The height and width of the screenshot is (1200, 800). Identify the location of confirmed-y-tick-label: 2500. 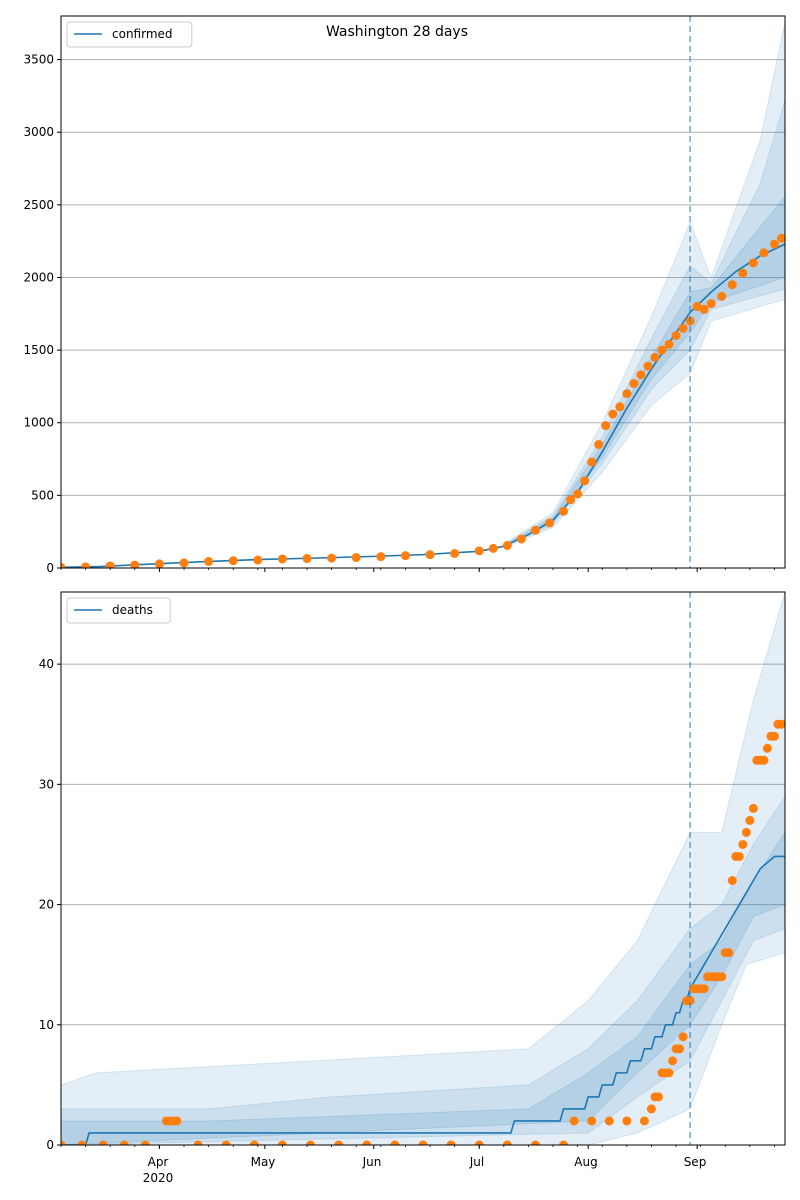
(38, 205).